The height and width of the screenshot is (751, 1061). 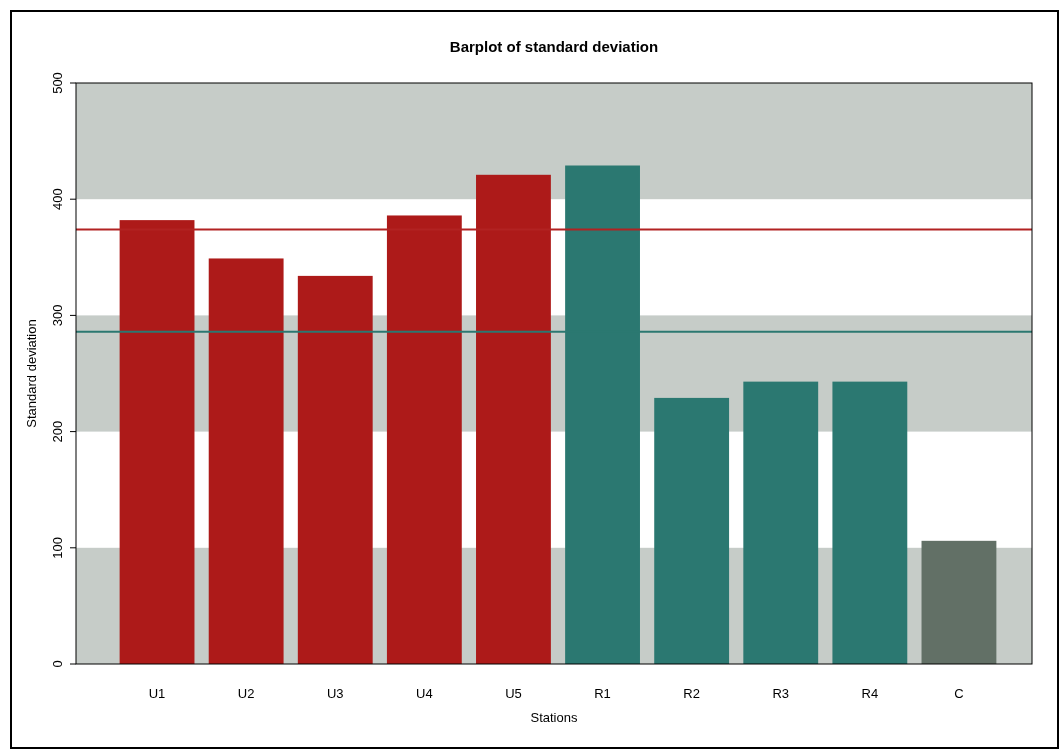 What do you see at coordinates (57, 664) in the screenshot?
I see `y-tick-label: 0` at bounding box center [57, 664].